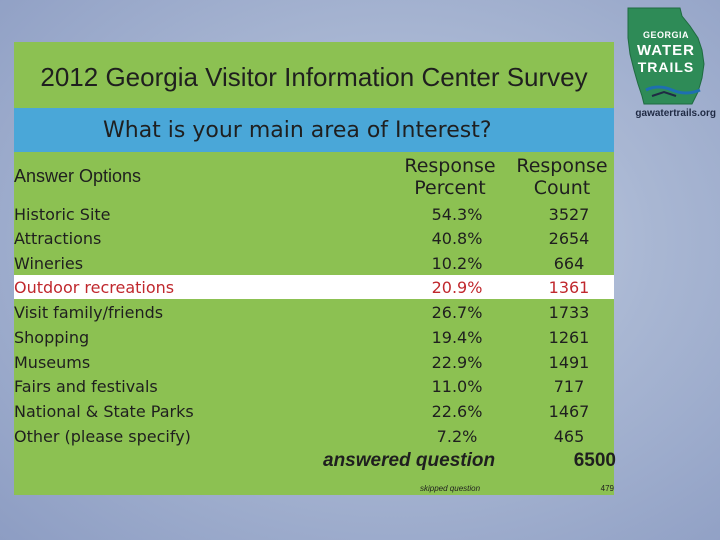 The width and height of the screenshot is (720, 540). I want to click on question-band: What is your main area of Interest?, so click(314, 130).